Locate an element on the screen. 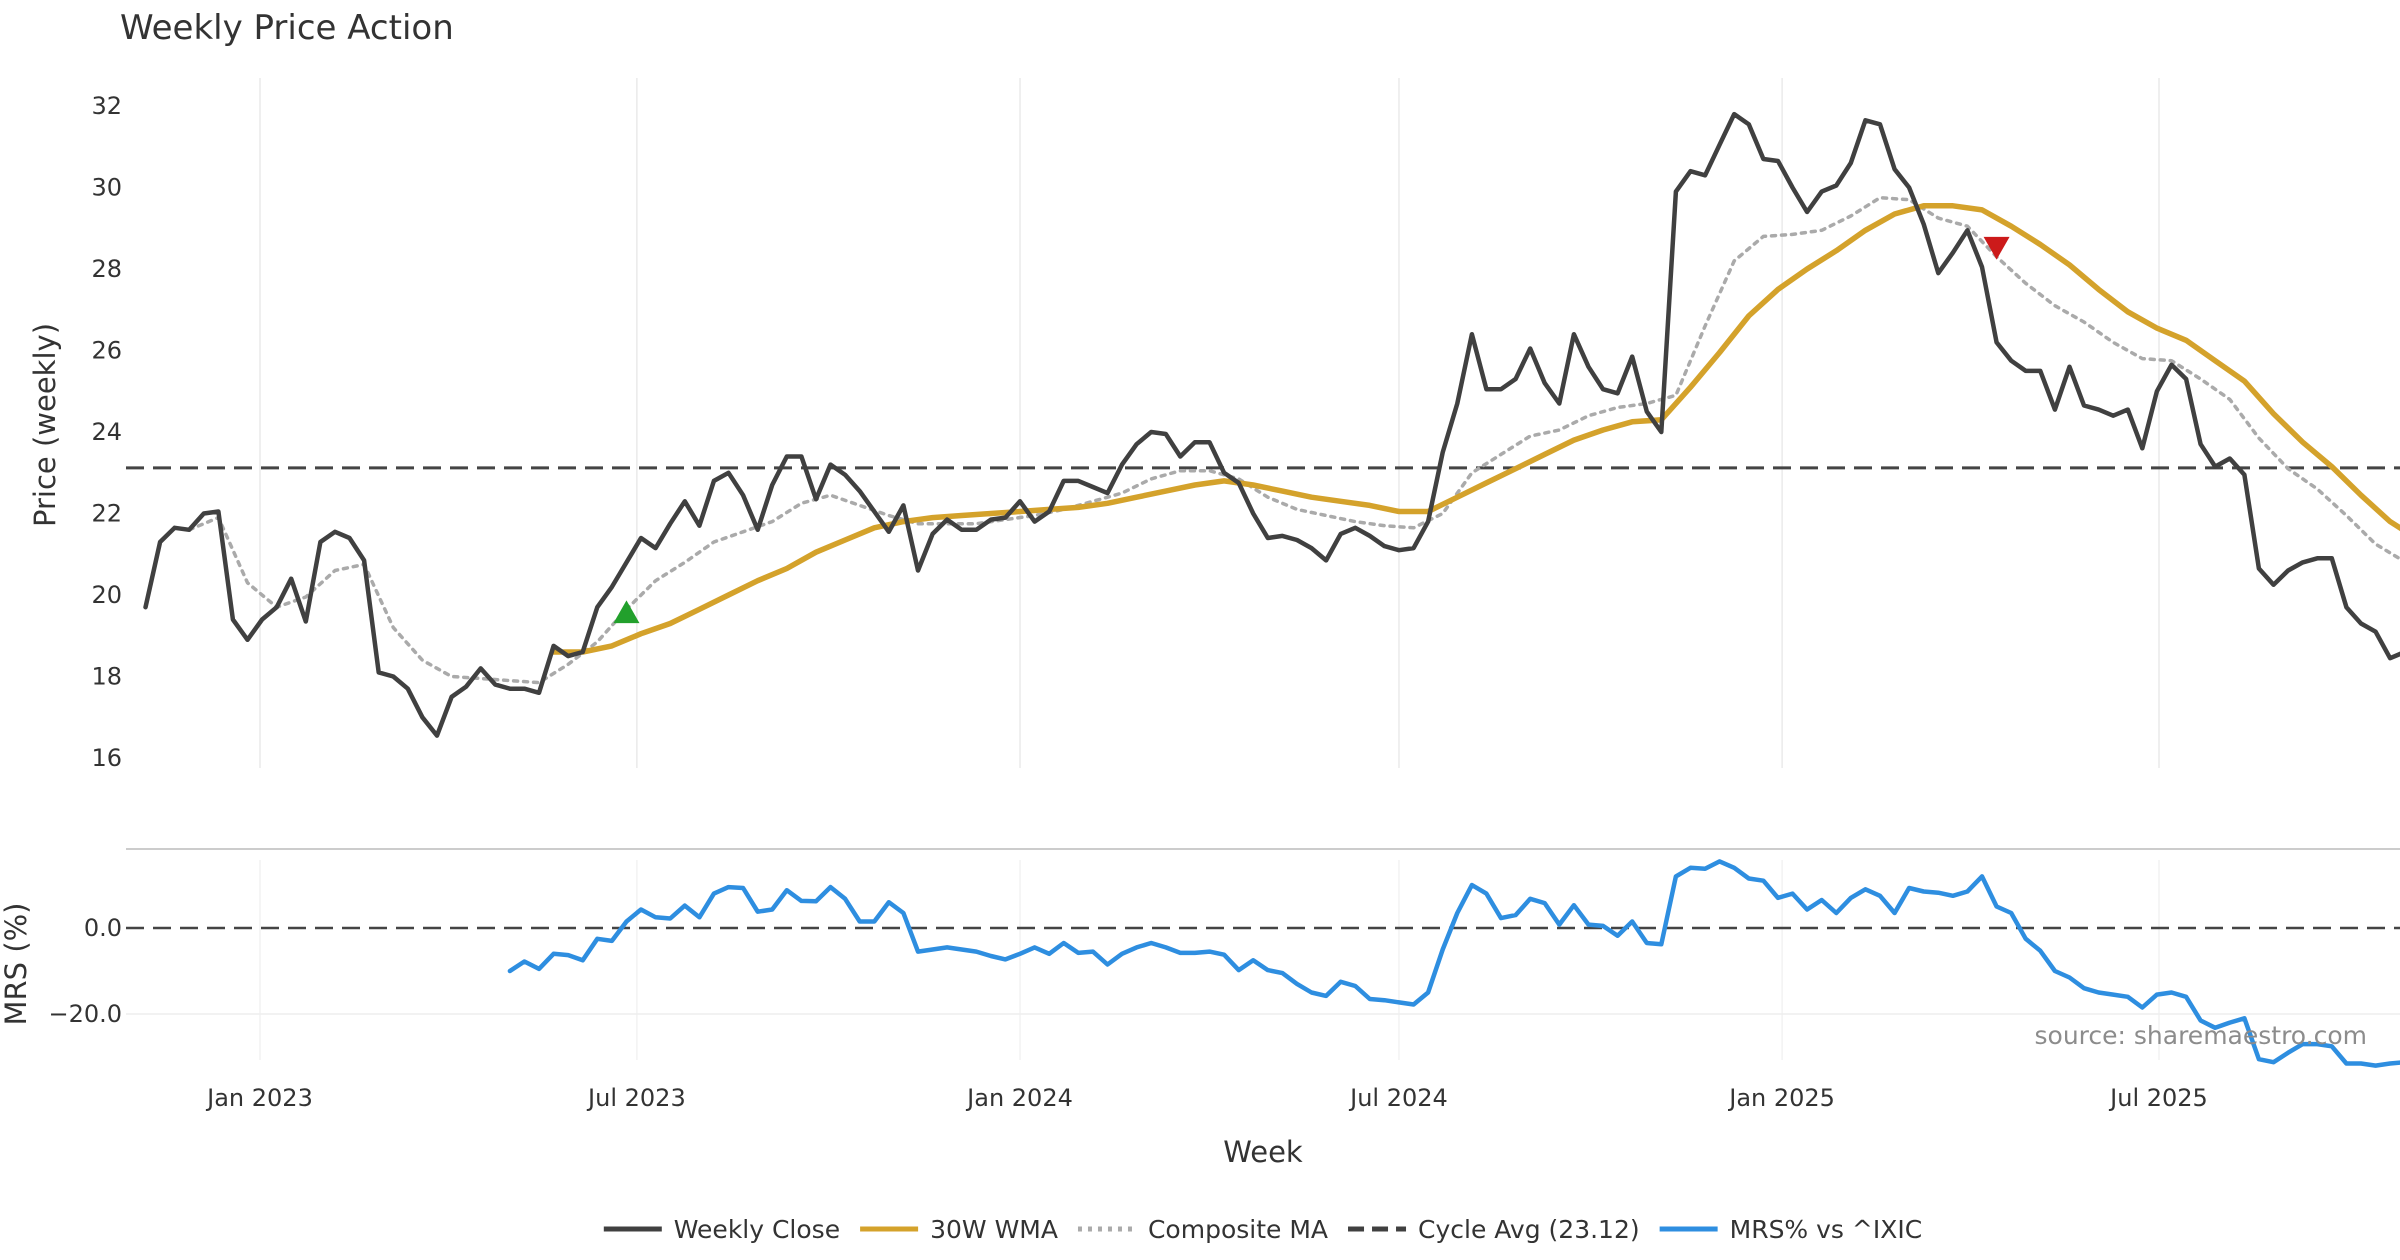 The width and height of the screenshot is (2400, 1260). legend-label: Composite MA is located at coordinates (1238, 1229).